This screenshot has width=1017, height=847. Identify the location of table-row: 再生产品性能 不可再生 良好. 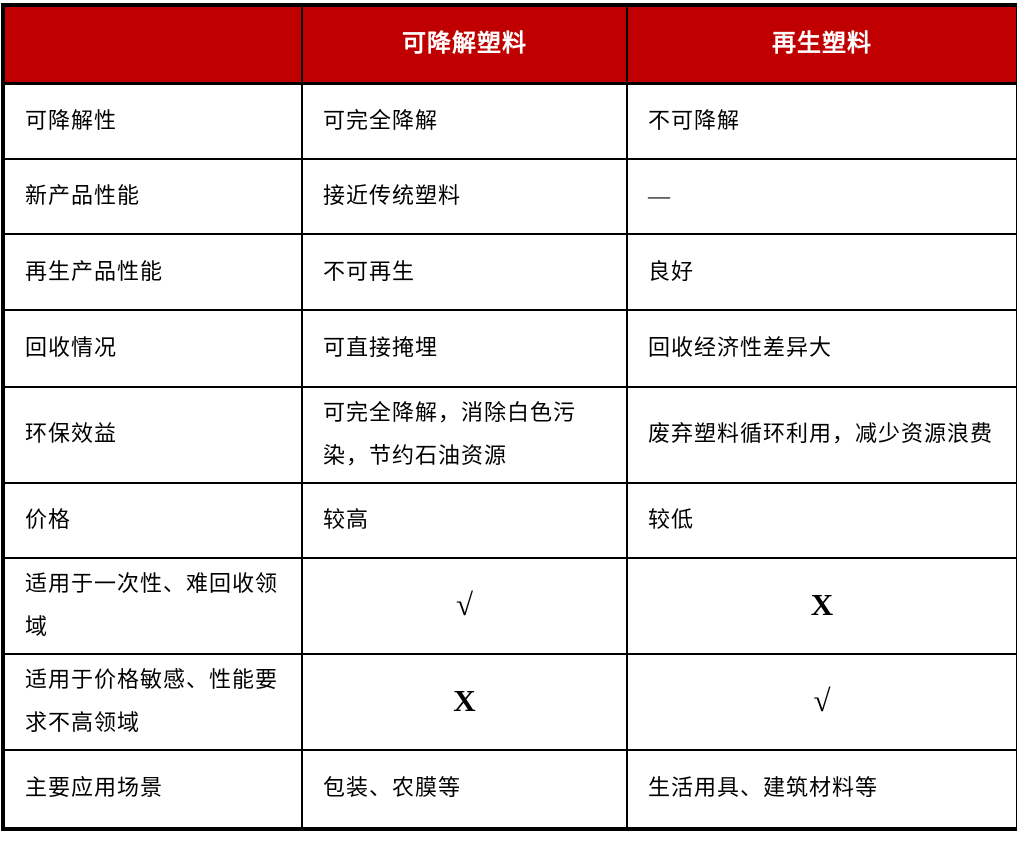
(509, 272).